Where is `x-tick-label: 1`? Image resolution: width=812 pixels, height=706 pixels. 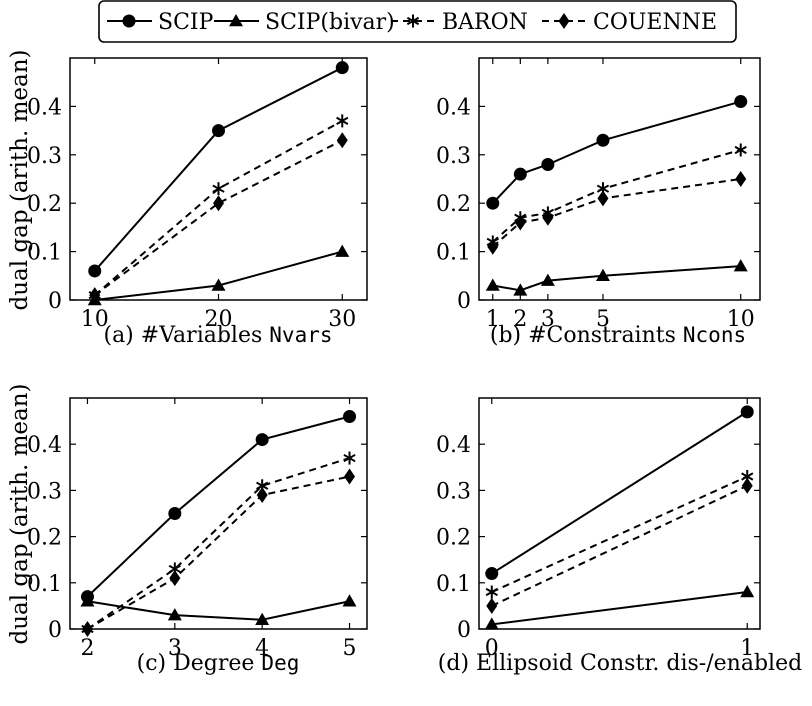 x-tick-label: 1 is located at coordinates (493, 319).